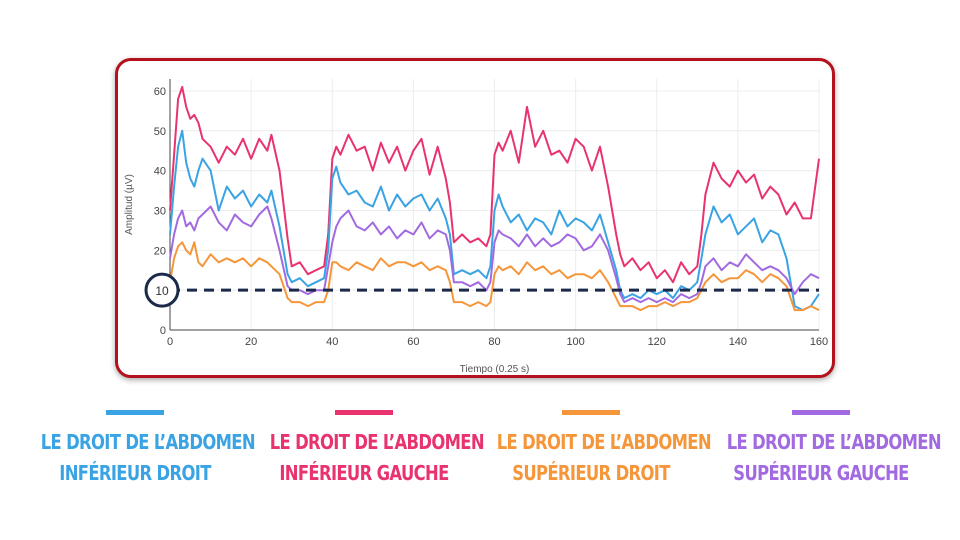  What do you see at coordinates (738, 342) in the screenshot?
I see `x-tick-label: 140` at bounding box center [738, 342].